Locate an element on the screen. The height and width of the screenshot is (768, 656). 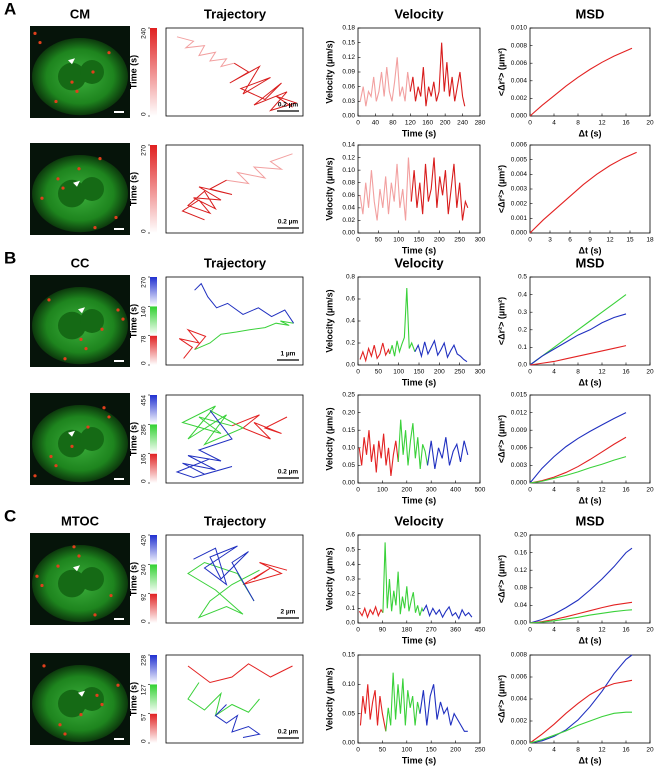
x-tick-label: 360 is located at coordinates (455, 630).